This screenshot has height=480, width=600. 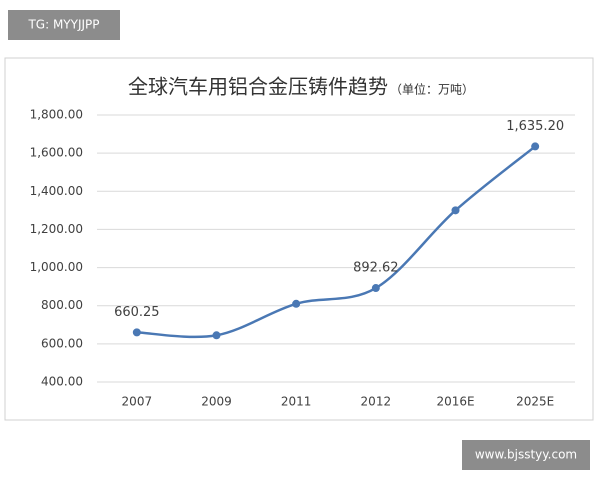 I want to click on watermark: TG: MYYJJPP, so click(x=63, y=25).